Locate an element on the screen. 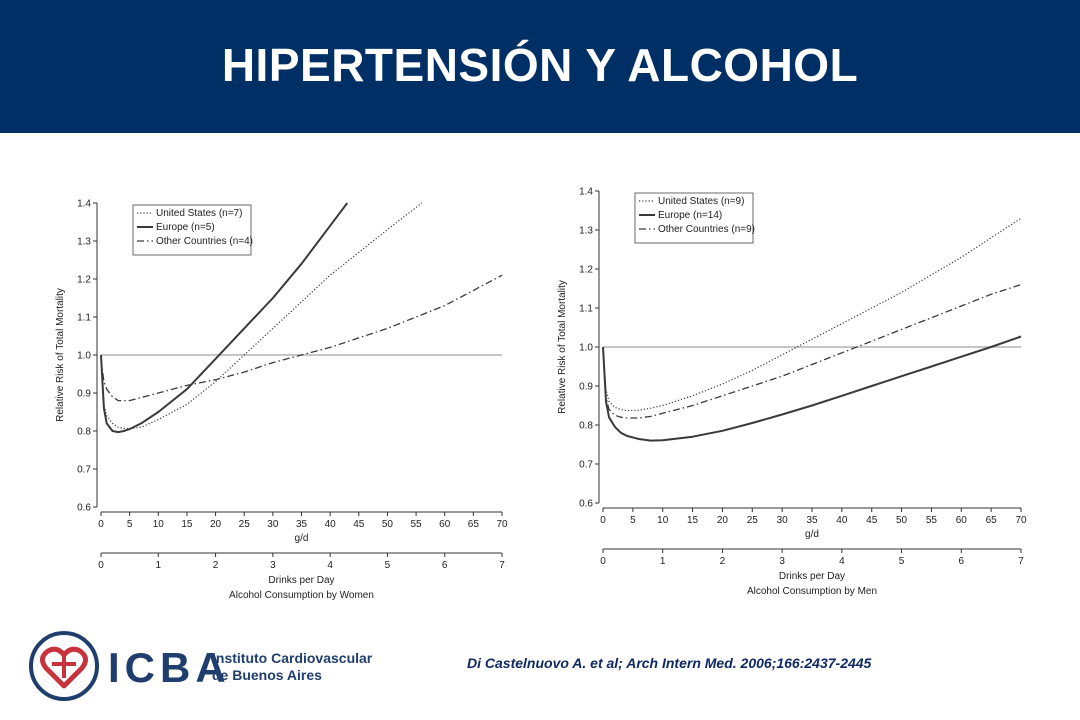  chart-caption: Alcohol Consumption by Women is located at coordinates (301, 595).